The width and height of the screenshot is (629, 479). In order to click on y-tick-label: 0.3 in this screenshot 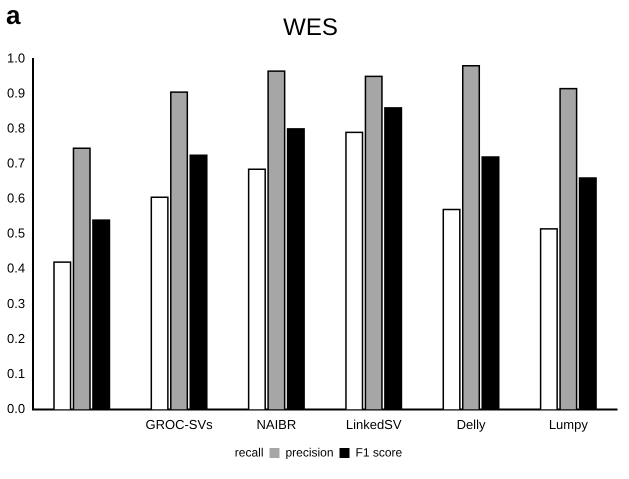, I will do `click(16, 303)`.